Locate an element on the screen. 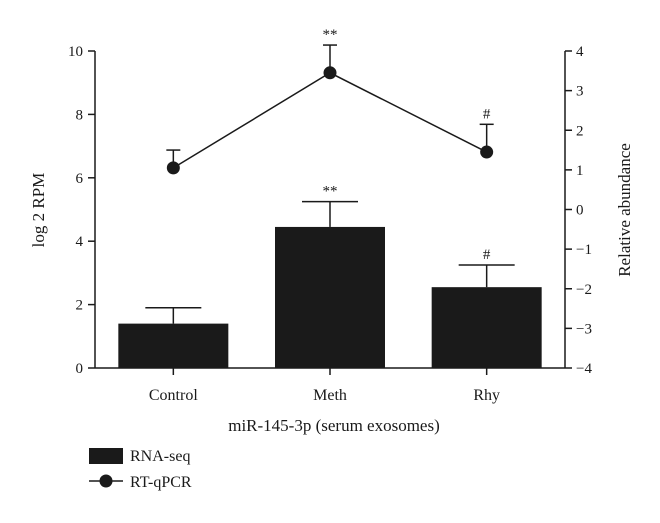 Image resolution: width=660 pixels, height=523 pixels. line-path is located at coordinates (330, 120).